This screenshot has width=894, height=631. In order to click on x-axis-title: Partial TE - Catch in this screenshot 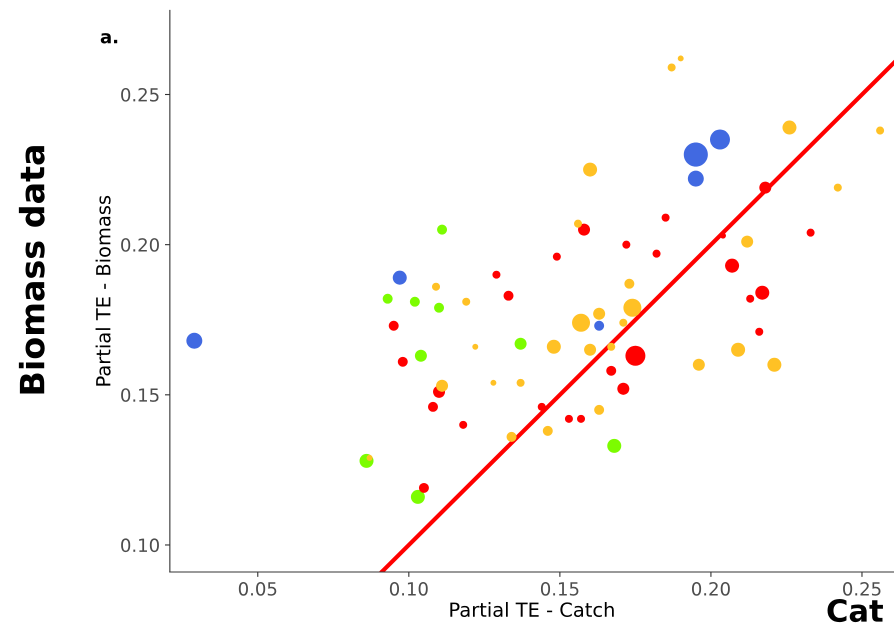, I will do `click(532, 610)`.